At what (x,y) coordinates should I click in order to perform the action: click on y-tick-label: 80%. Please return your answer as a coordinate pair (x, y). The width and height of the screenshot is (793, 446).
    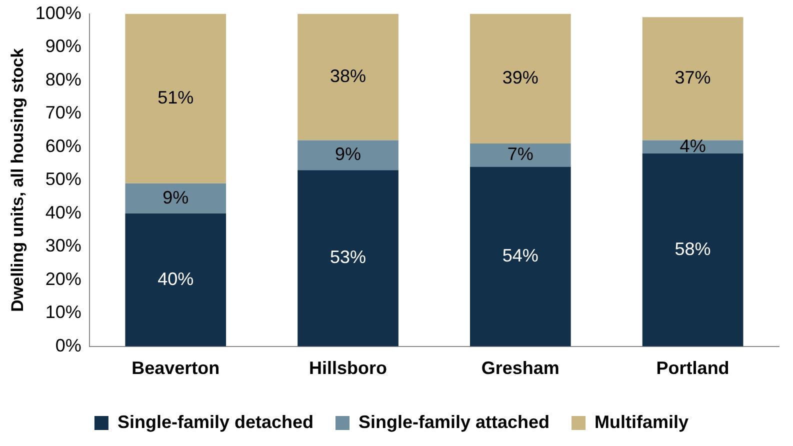
    Looking at the image, I should click on (63, 79).